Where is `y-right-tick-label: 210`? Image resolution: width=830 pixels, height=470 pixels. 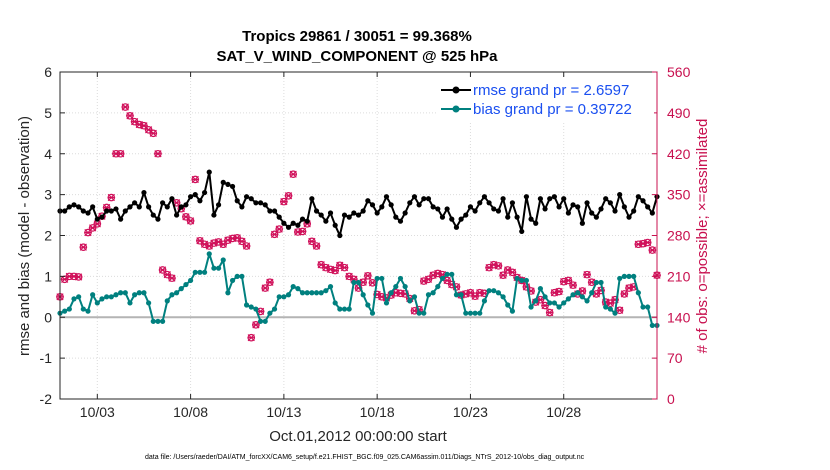
y-right-tick-label: 210 is located at coordinates (679, 276).